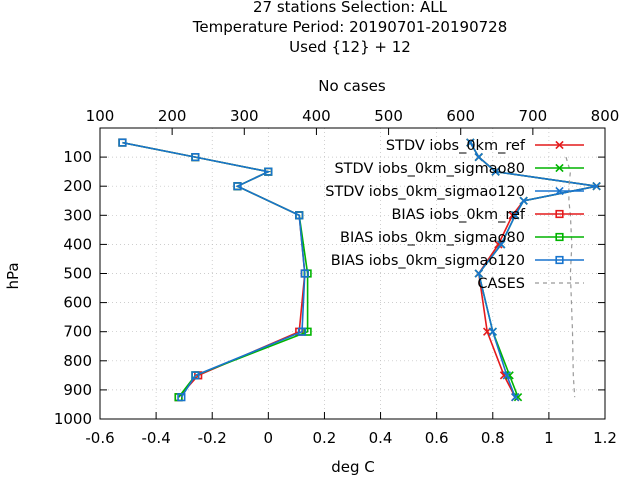  I want to click on y-axis-label: hPa, so click(13, 275).